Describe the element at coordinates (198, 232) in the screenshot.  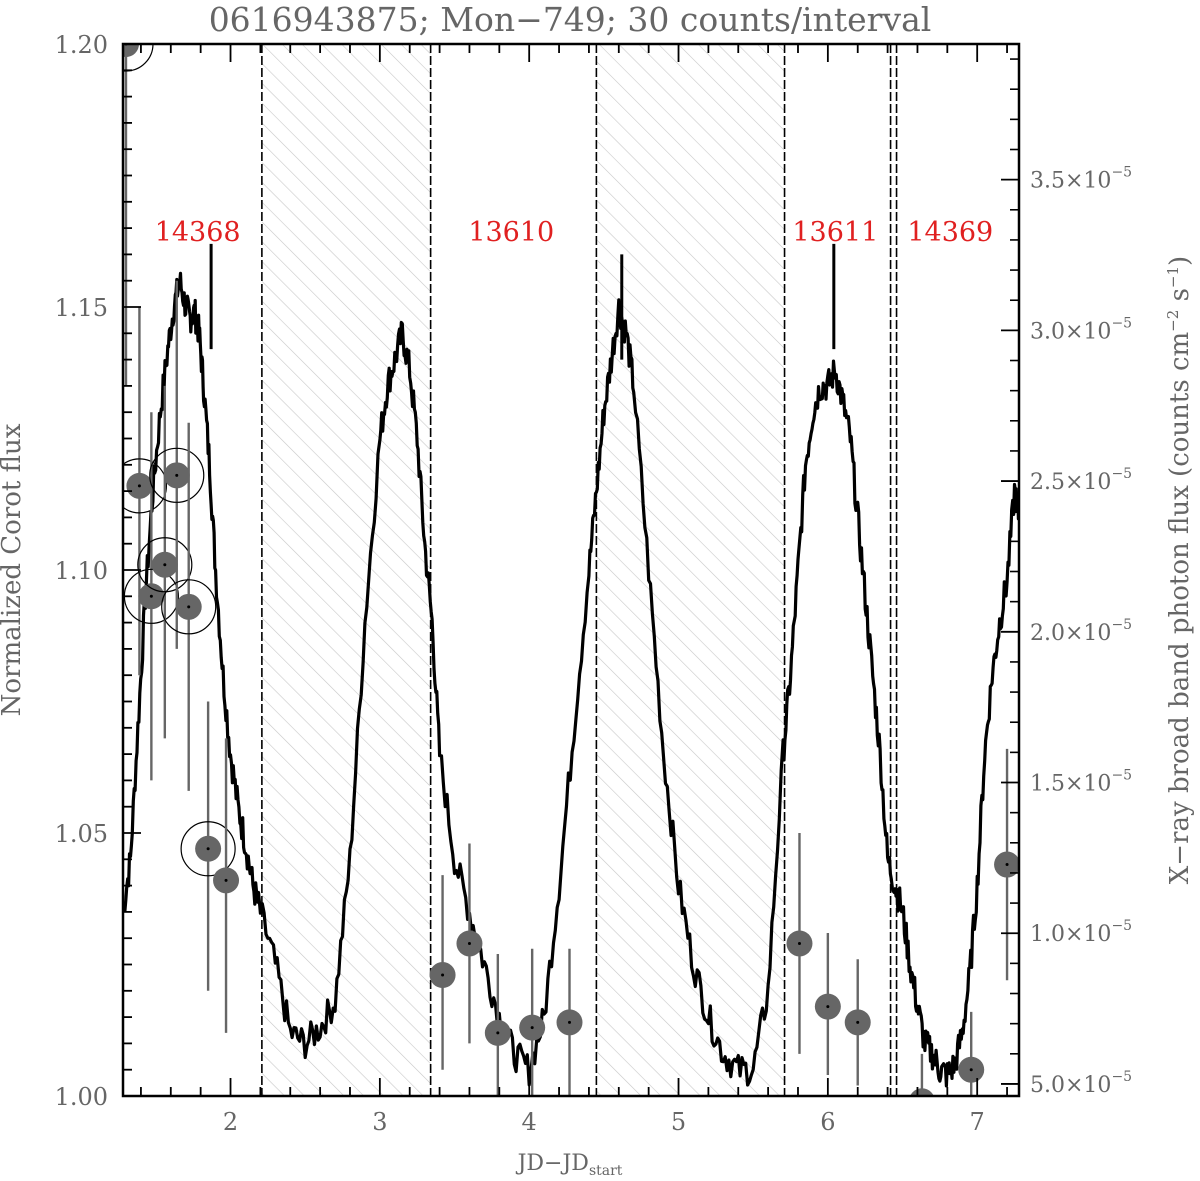
I see `obsid-label: 14368` at that location.